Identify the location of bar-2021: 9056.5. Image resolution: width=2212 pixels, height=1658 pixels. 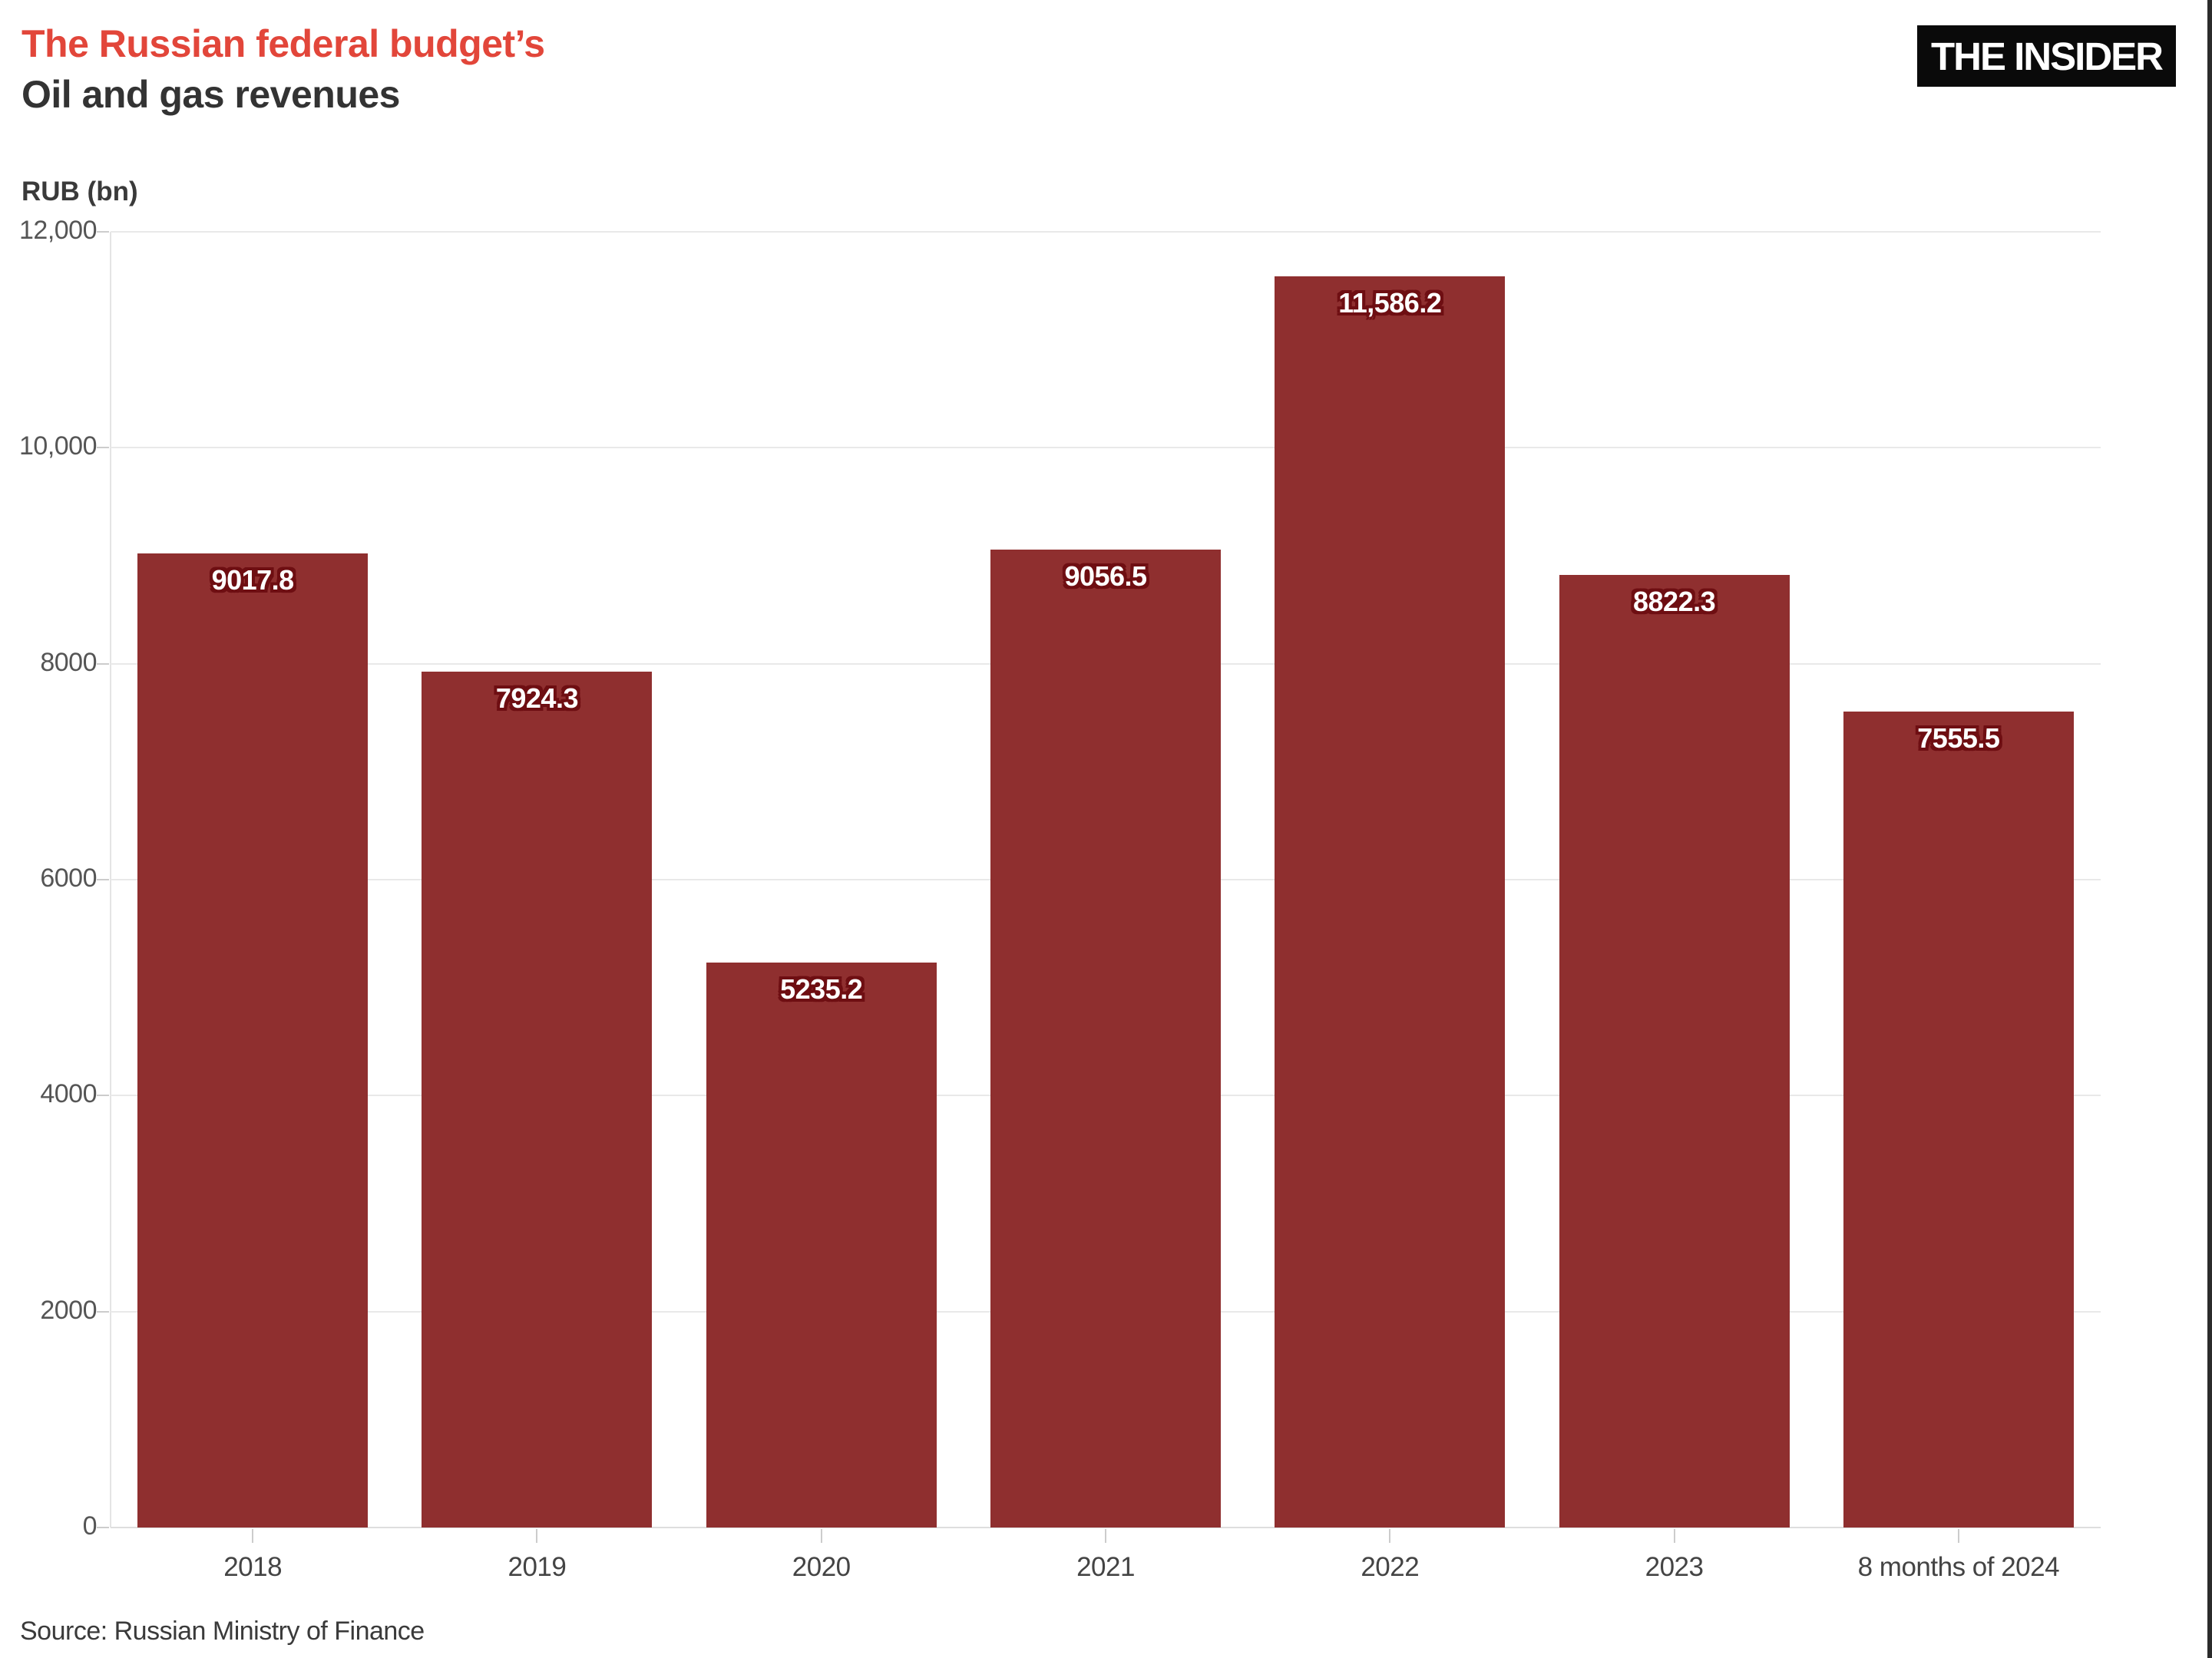
(1105, 1039).